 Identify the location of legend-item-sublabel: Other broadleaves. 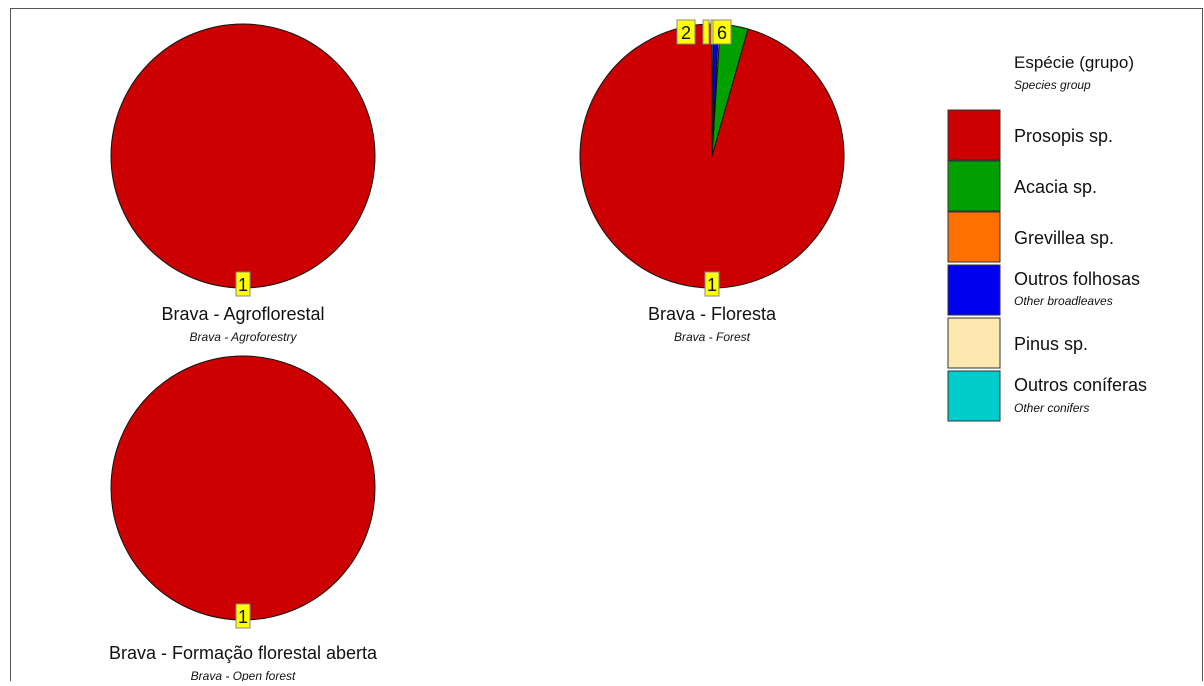
(1063, 301).